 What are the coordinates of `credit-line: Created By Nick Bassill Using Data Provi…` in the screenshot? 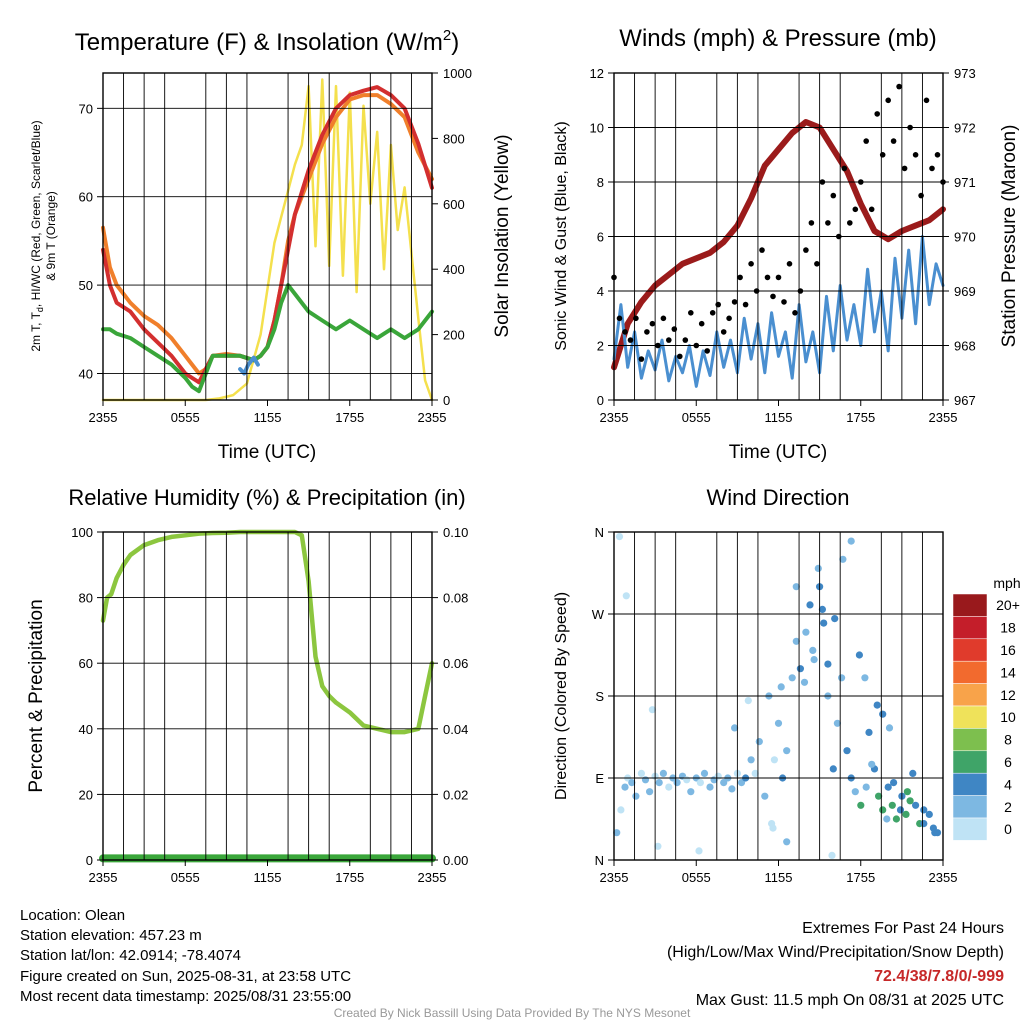 It's located at (512, 1013).